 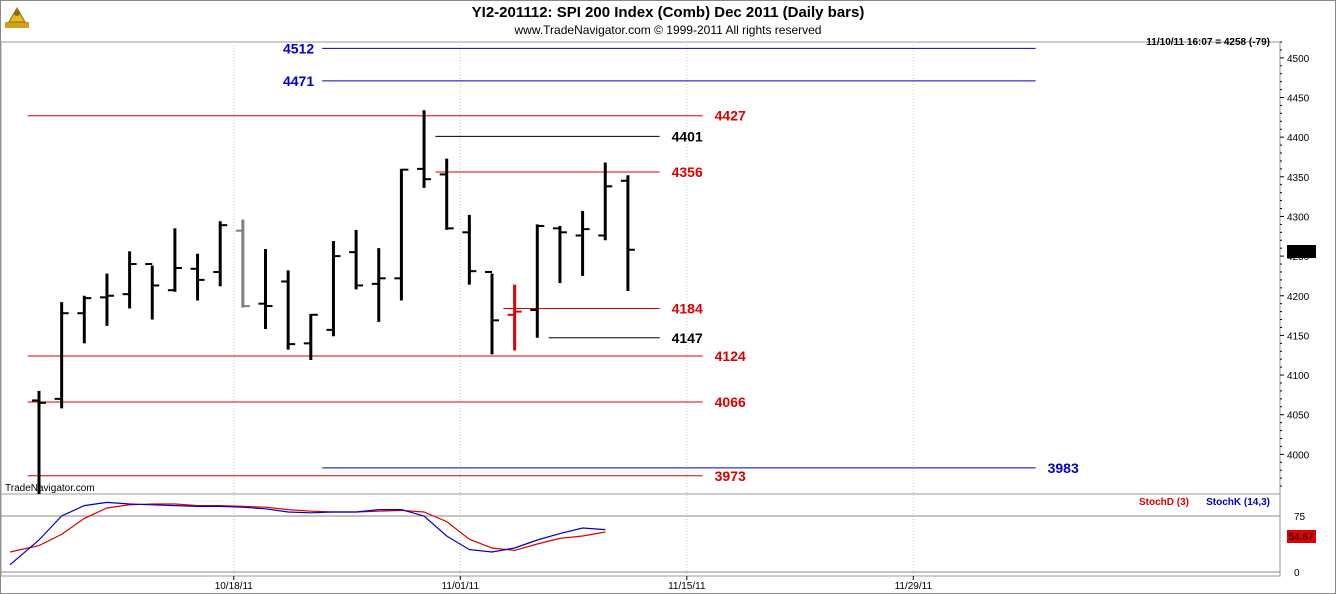 What do you see at coordinates (653, 540) in the screenshot?
I see `stochastic-oscillator: 75 0` at bounding box center [653, 540].